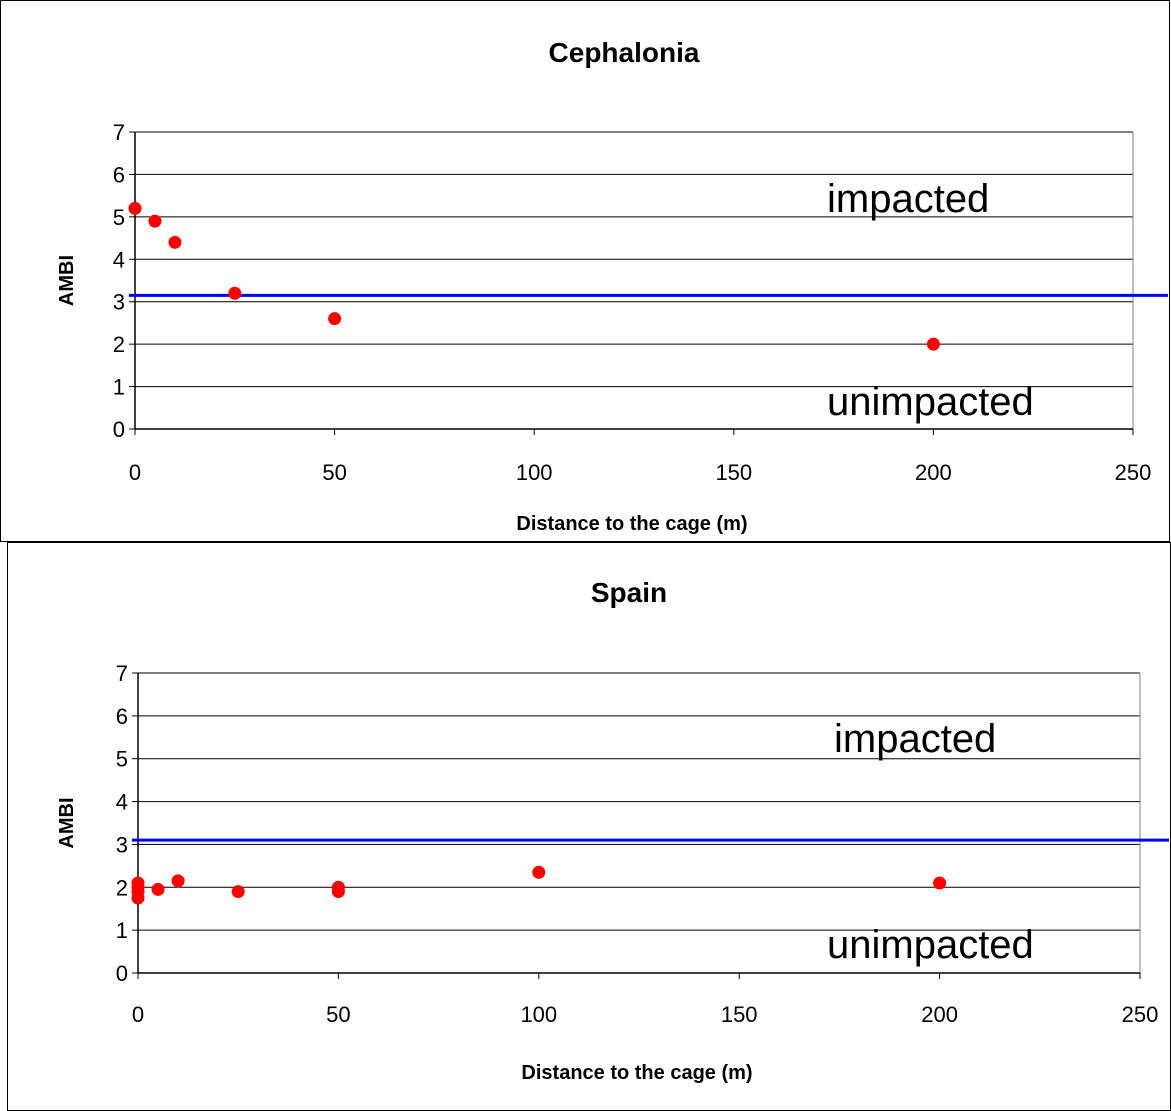  Describe the element at coordinates (629, 592) in the screenshot. I see `chart-title: Spain` at that location.